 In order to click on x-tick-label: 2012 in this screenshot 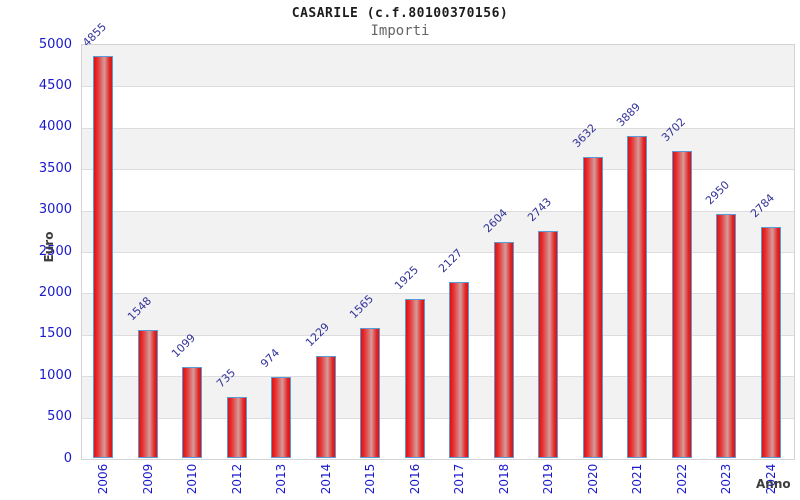, I will do `click(236, 479)`.